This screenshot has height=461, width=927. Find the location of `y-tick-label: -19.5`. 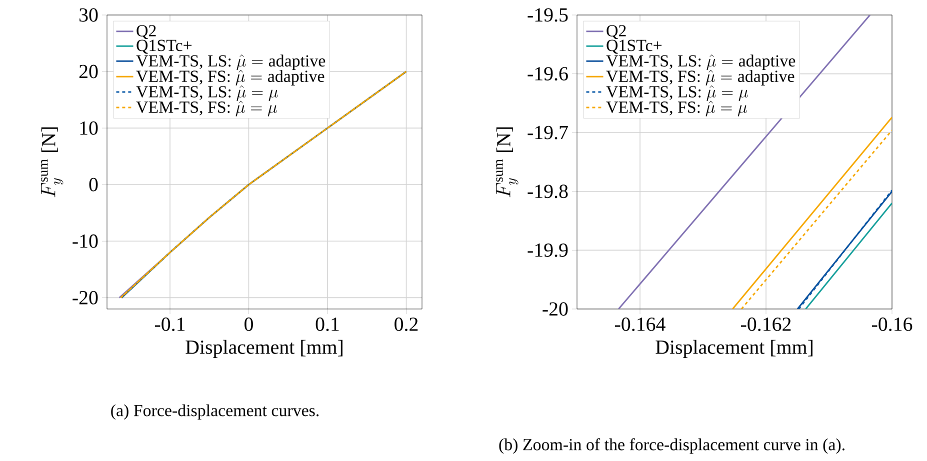

y-tick-label: -19.5 is located at coordinates (548, 15).